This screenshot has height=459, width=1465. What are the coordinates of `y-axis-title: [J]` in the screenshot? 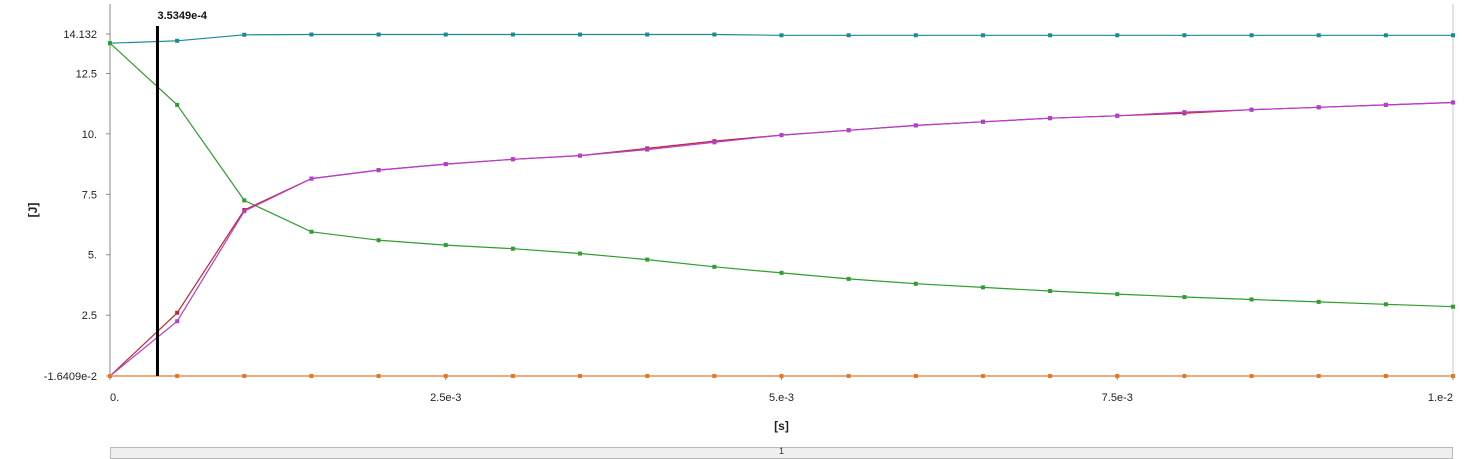 It's located at (33, 210).